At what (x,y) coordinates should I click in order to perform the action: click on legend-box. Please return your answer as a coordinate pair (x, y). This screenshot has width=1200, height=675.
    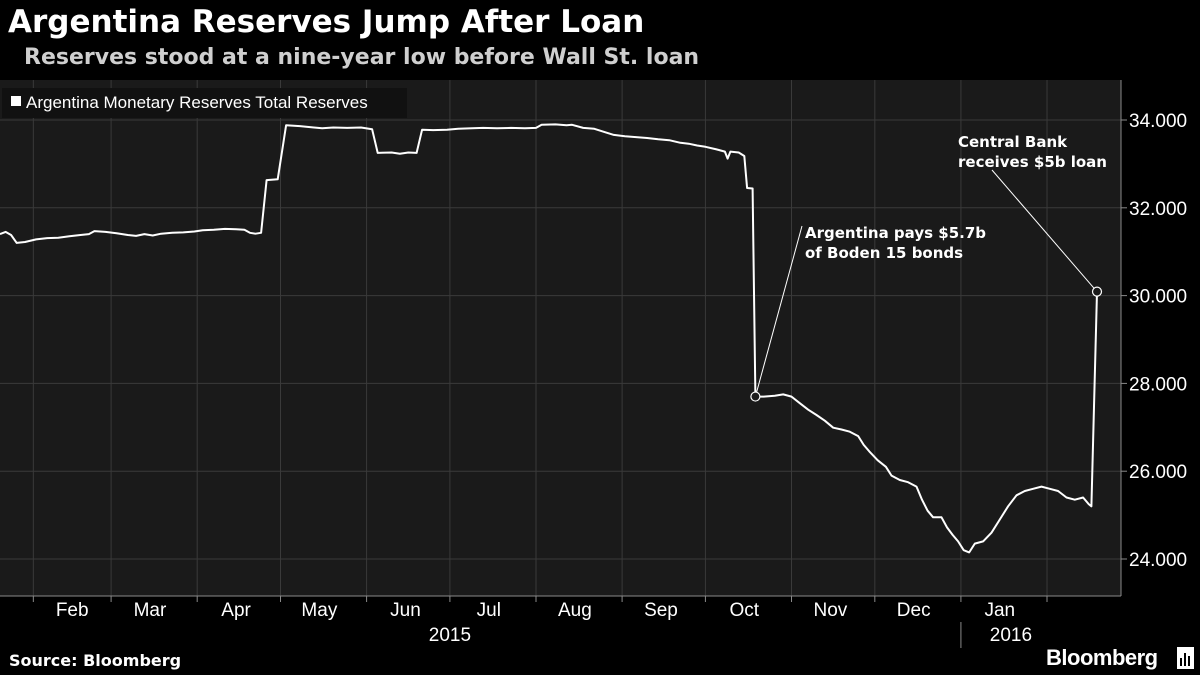
    Looking at the image, I should click on (204, 103).